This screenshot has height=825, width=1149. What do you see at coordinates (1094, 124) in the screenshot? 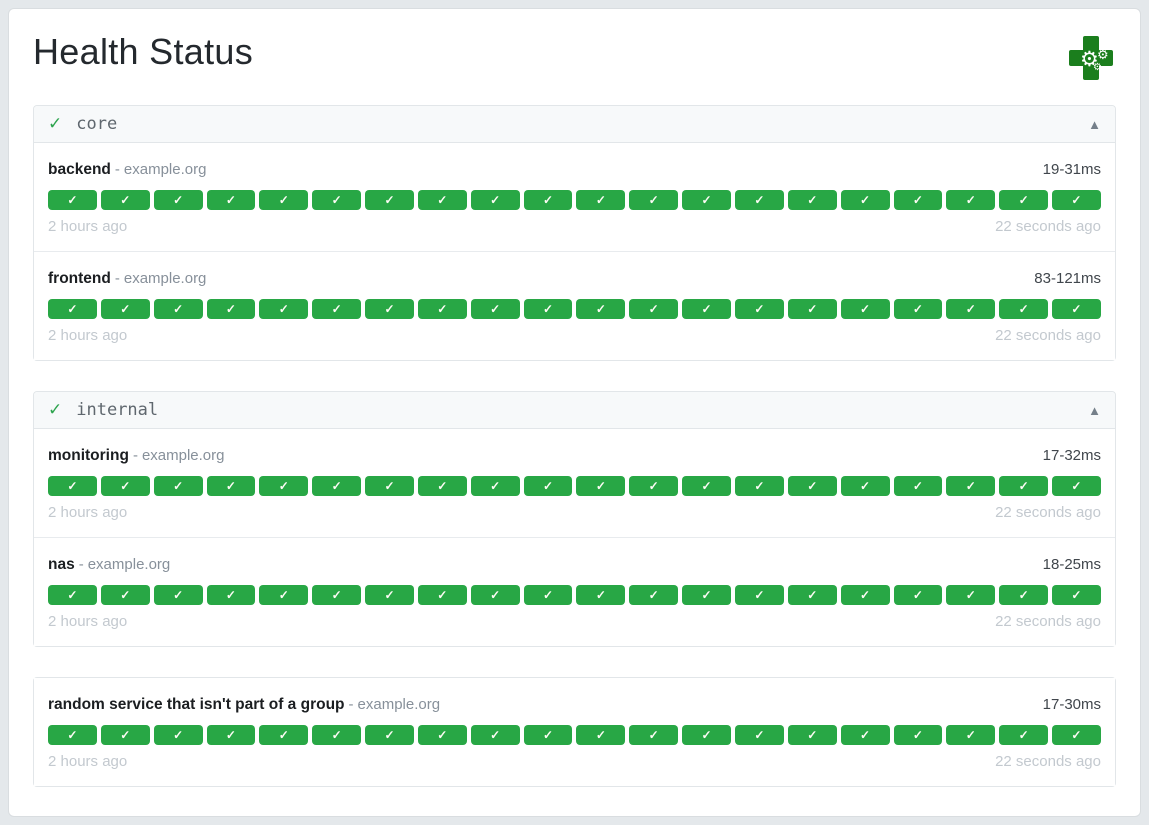
I see `collapse-toggle-icon: ▲` at bounding box center [1094, 124].